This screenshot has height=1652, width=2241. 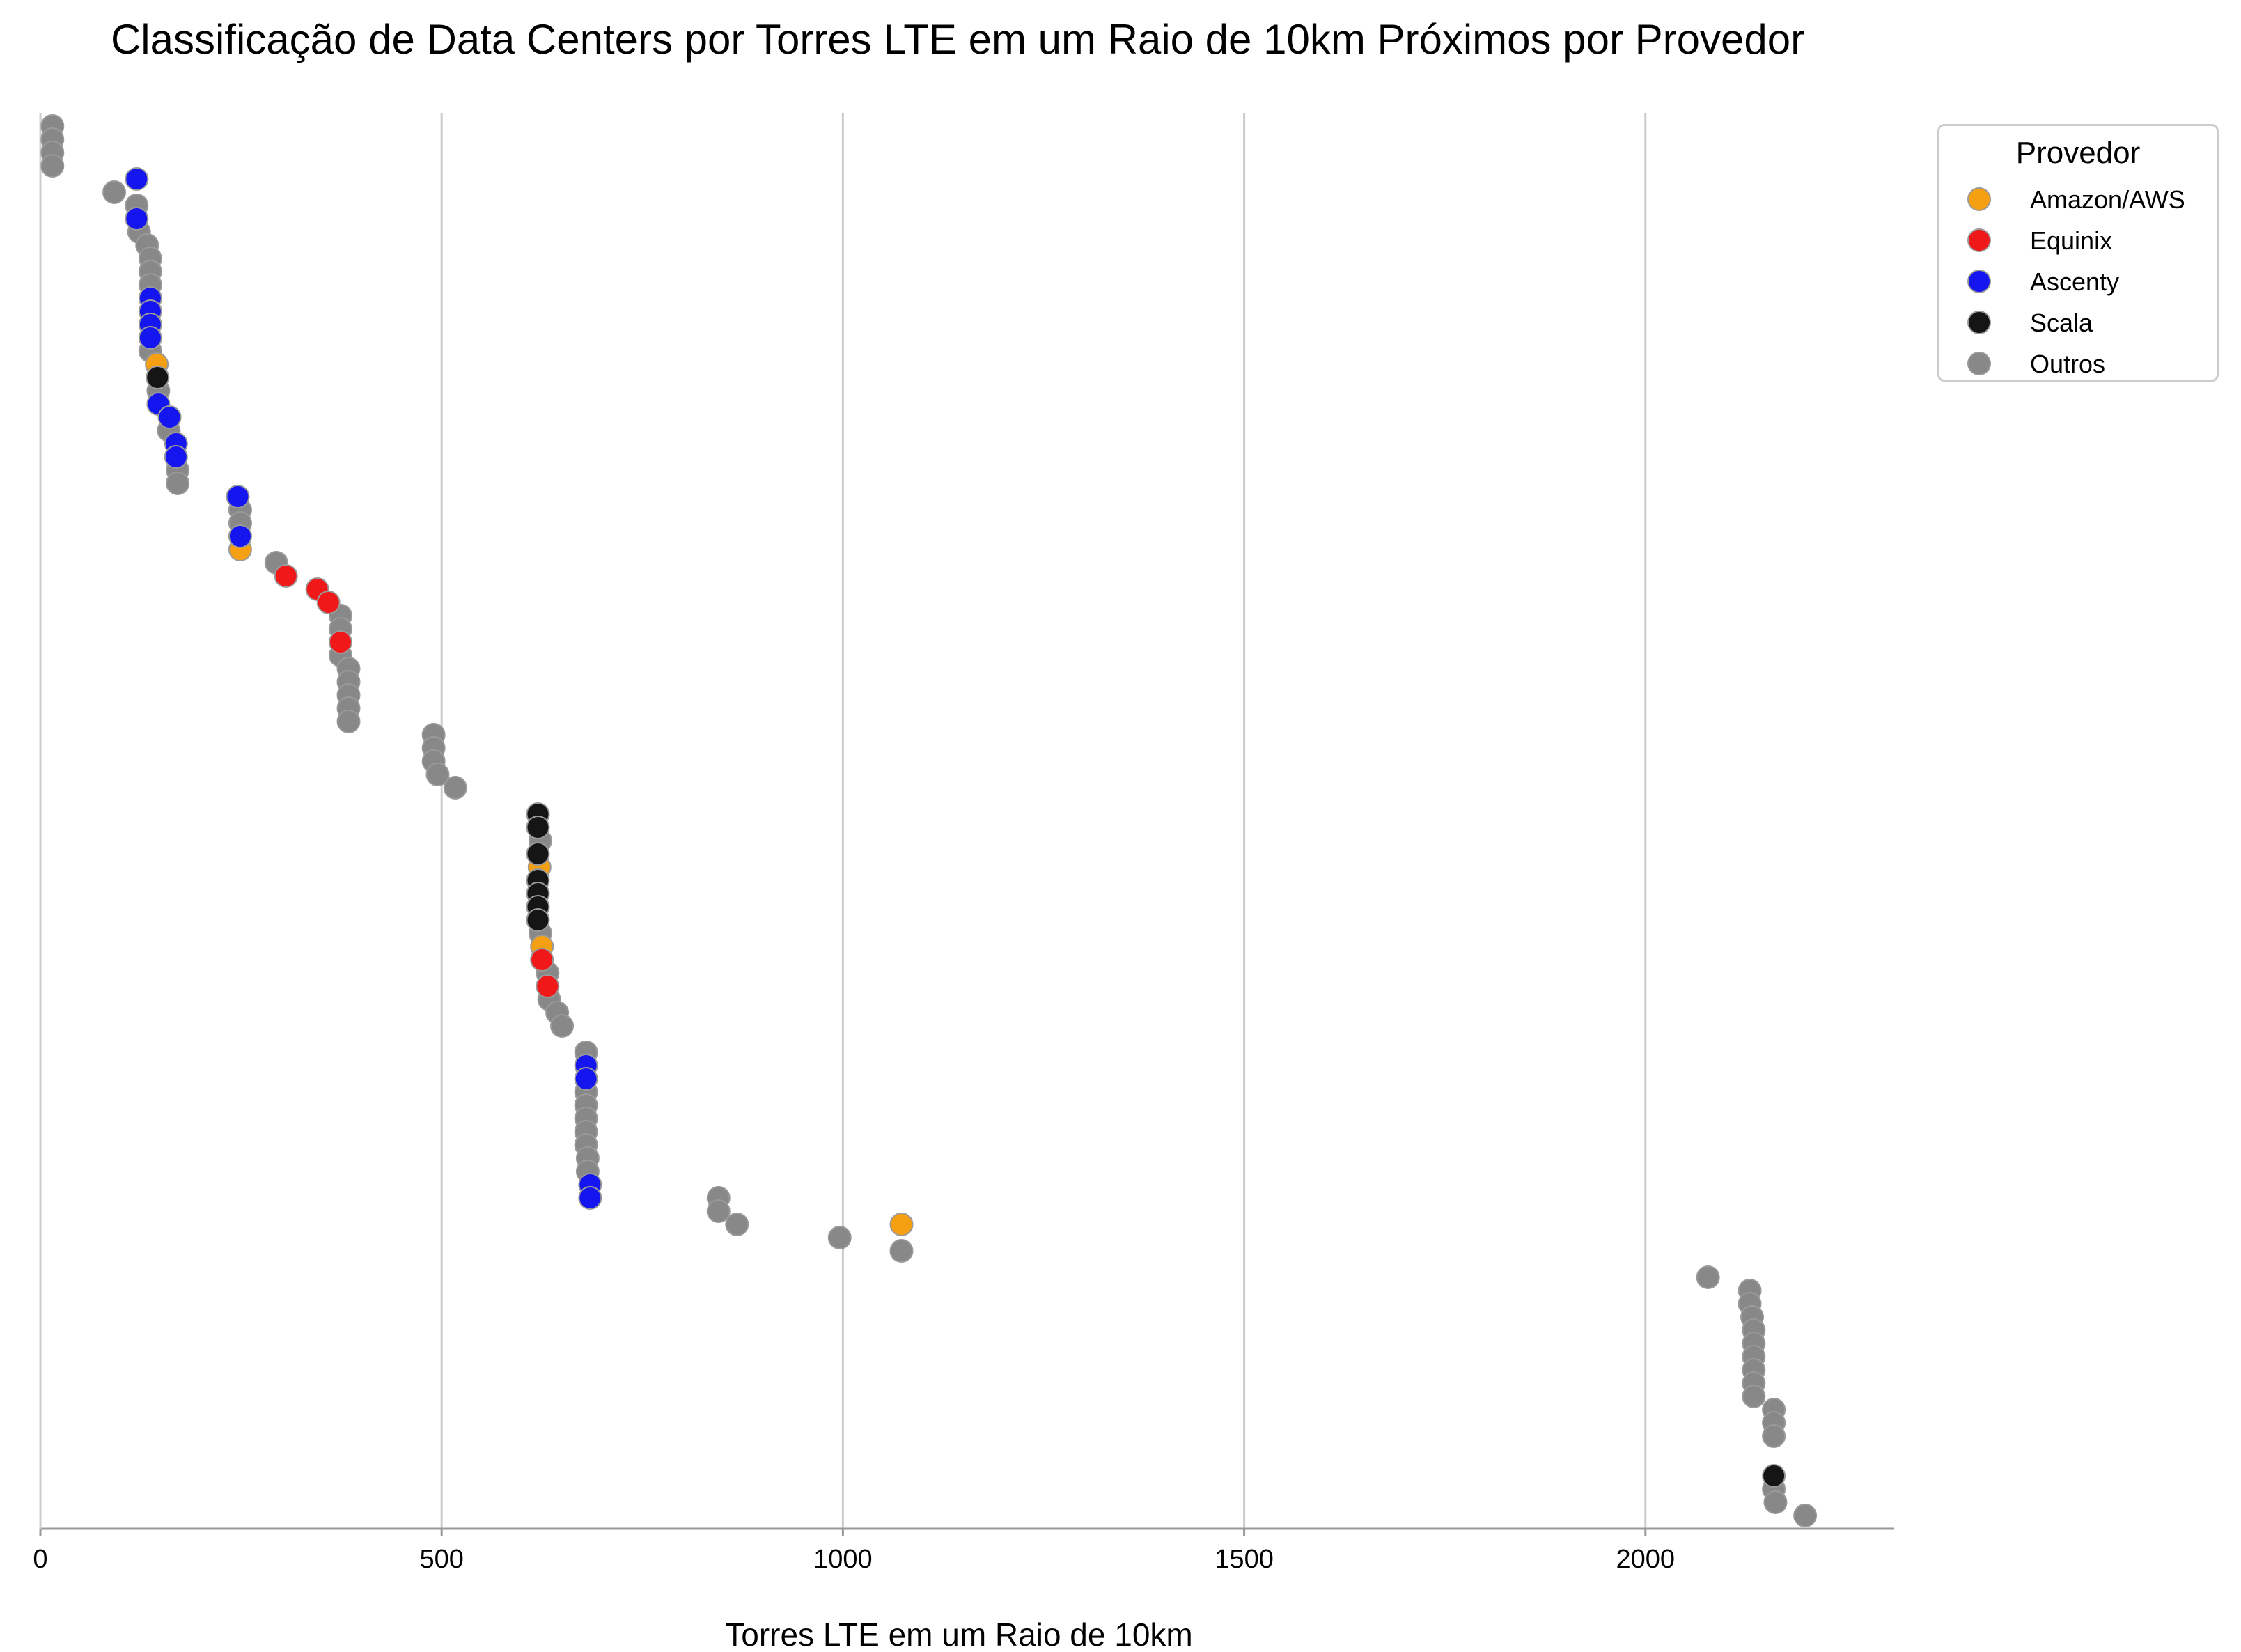 I want to click on legend-title: Provedor, so click(x=2078, y=153).